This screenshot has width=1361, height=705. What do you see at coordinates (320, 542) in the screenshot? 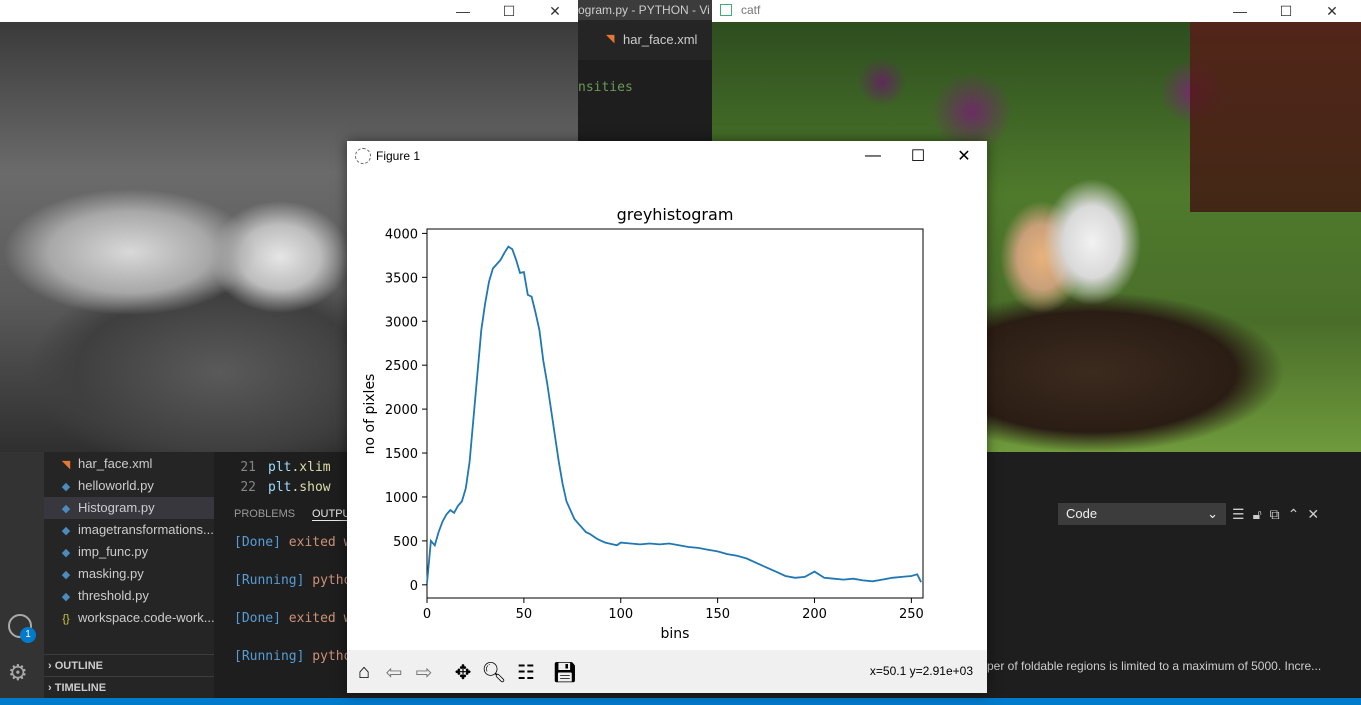
I see `output-text: exited w` at bounding box center [320, 542].